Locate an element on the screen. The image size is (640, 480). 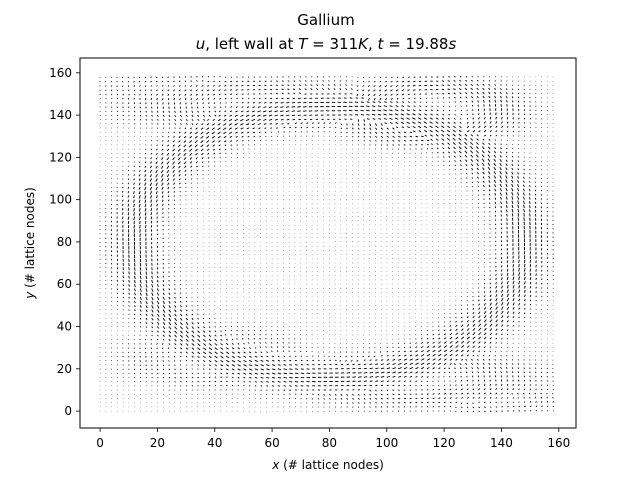
y-tick-label: 120 is located at coordinates (60, 157).